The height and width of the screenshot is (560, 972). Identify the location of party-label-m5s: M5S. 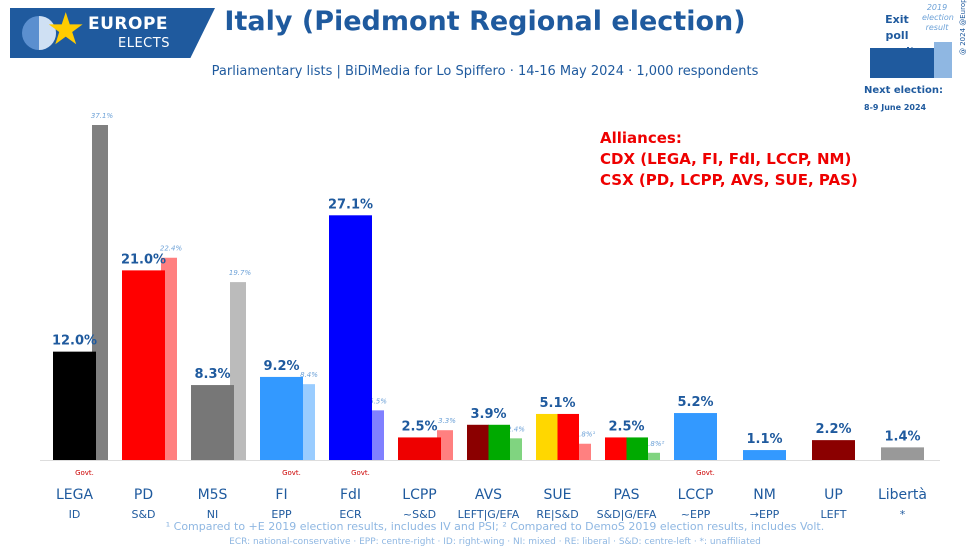
(213, 495).